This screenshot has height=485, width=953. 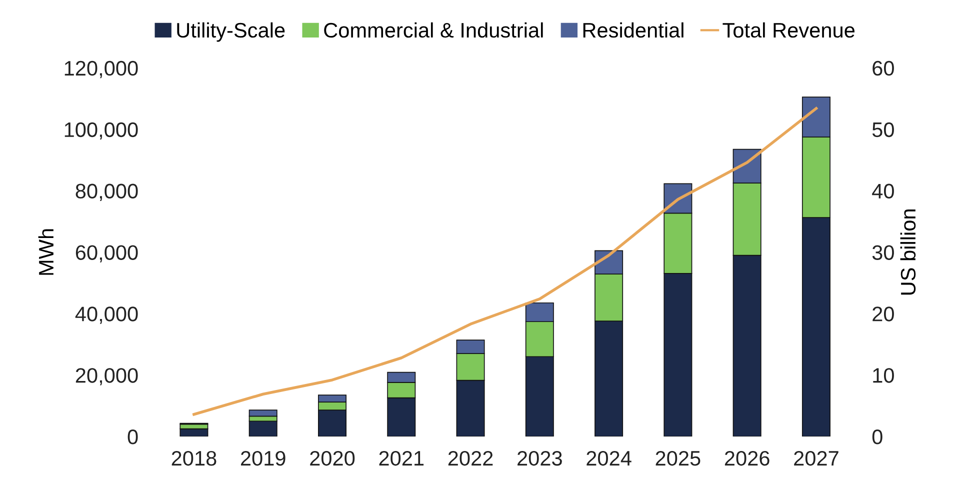 What do you see at coordinates (908, 252) in the screenshot?
I see `y2-axis-title: US billion` at bounding box center [908, 252].